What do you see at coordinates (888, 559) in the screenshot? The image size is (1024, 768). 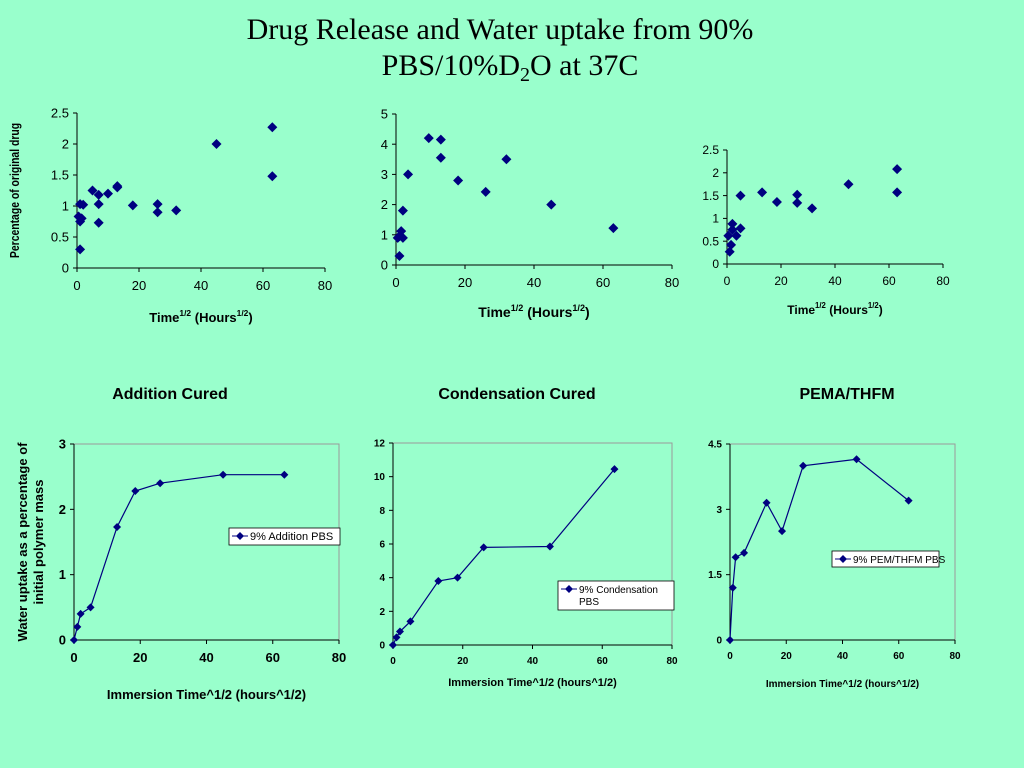 I see `legend: 9% PEM/THFM PBS` at bounding box center [888, 559].